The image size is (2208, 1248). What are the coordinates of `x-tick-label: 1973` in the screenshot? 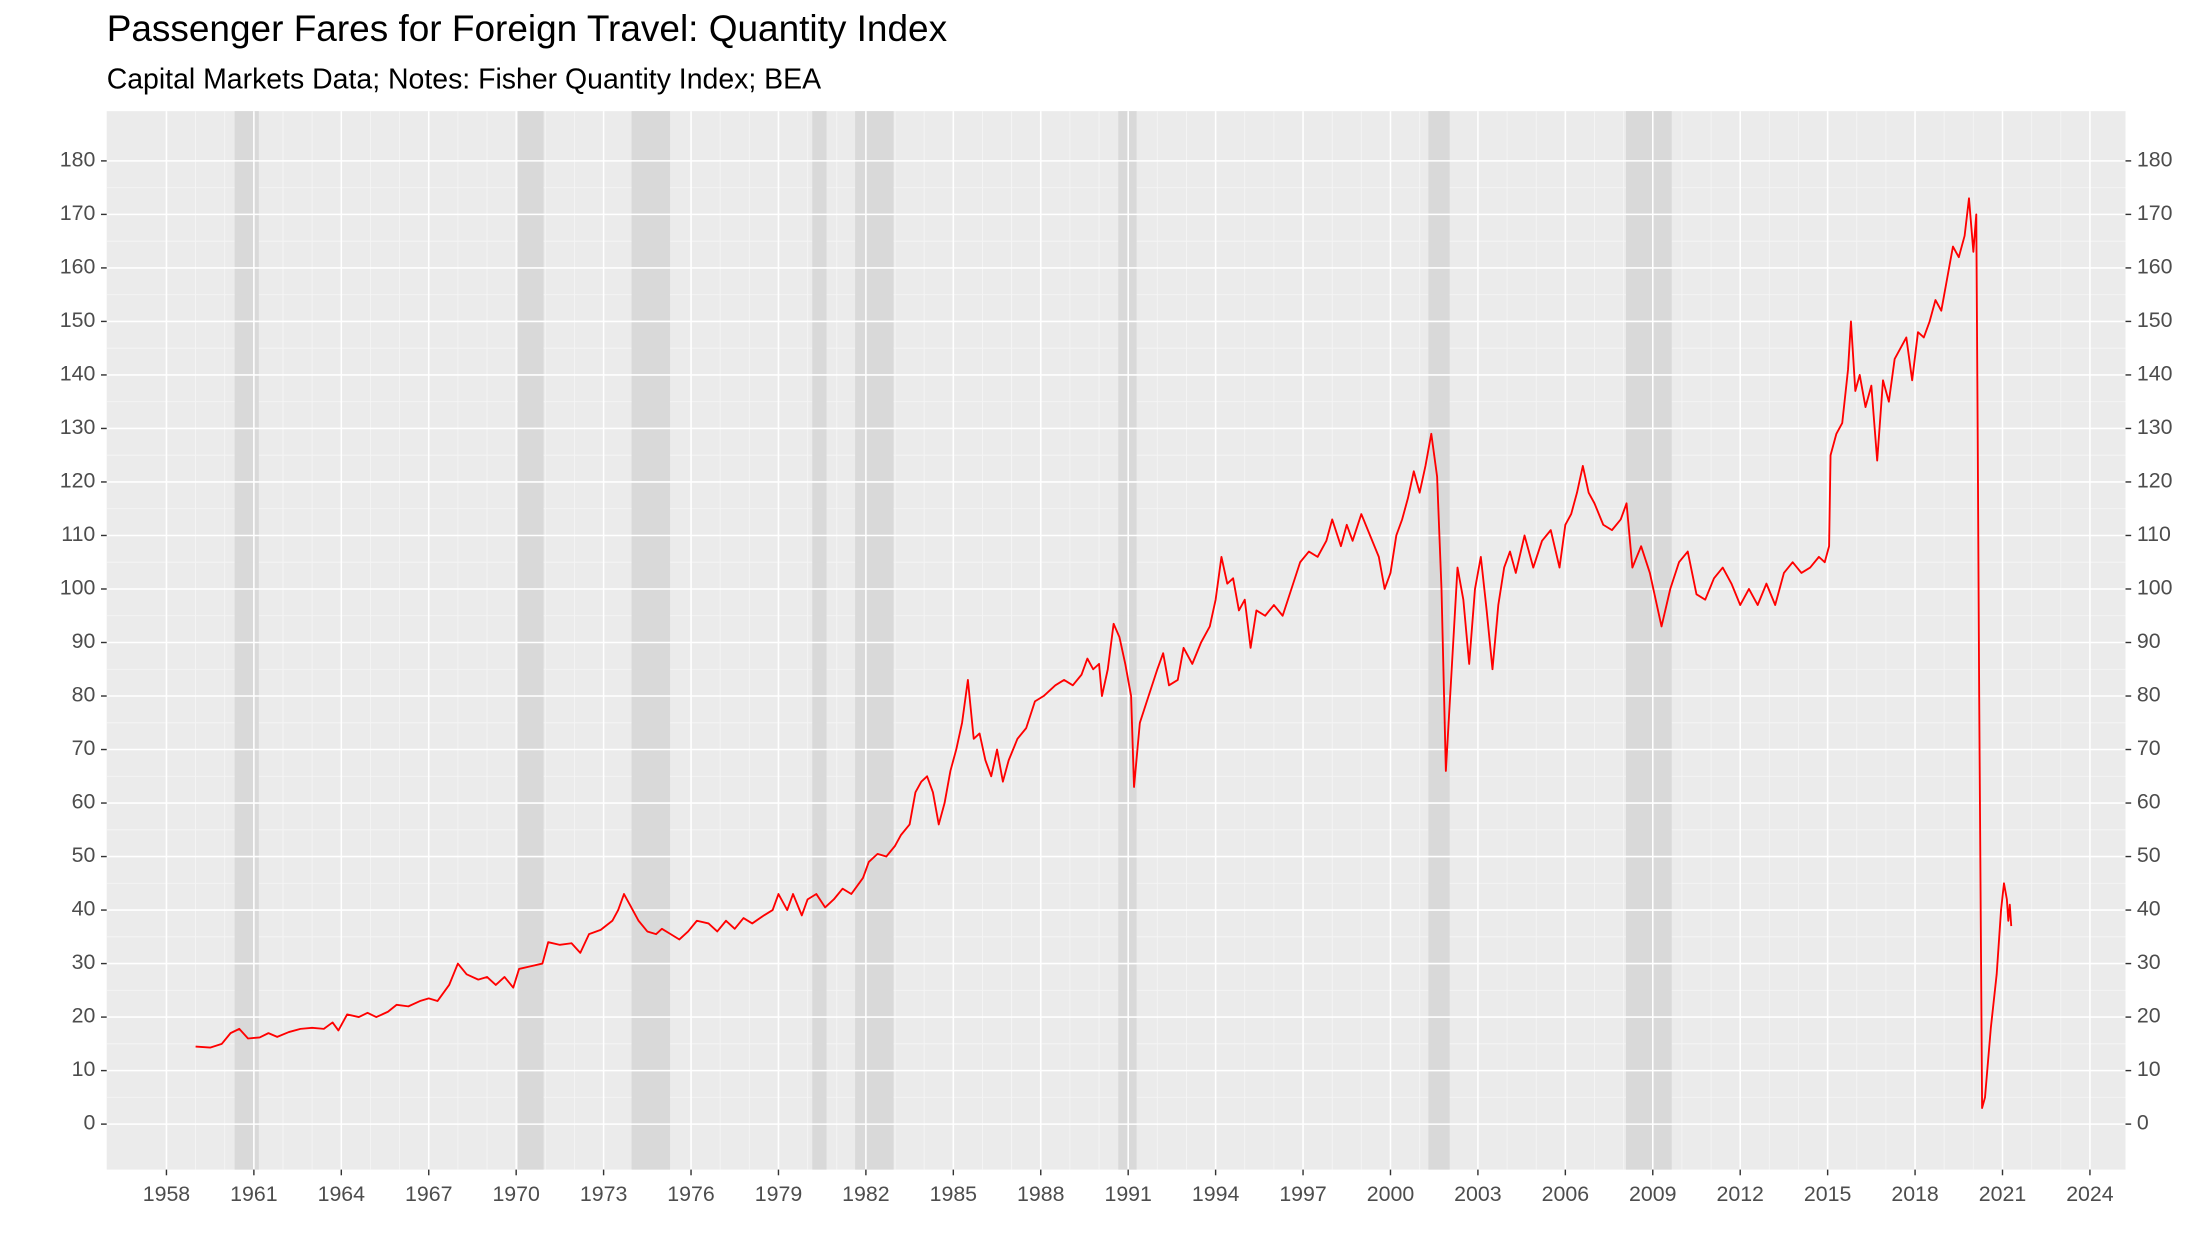 It's located at (603, 1194).